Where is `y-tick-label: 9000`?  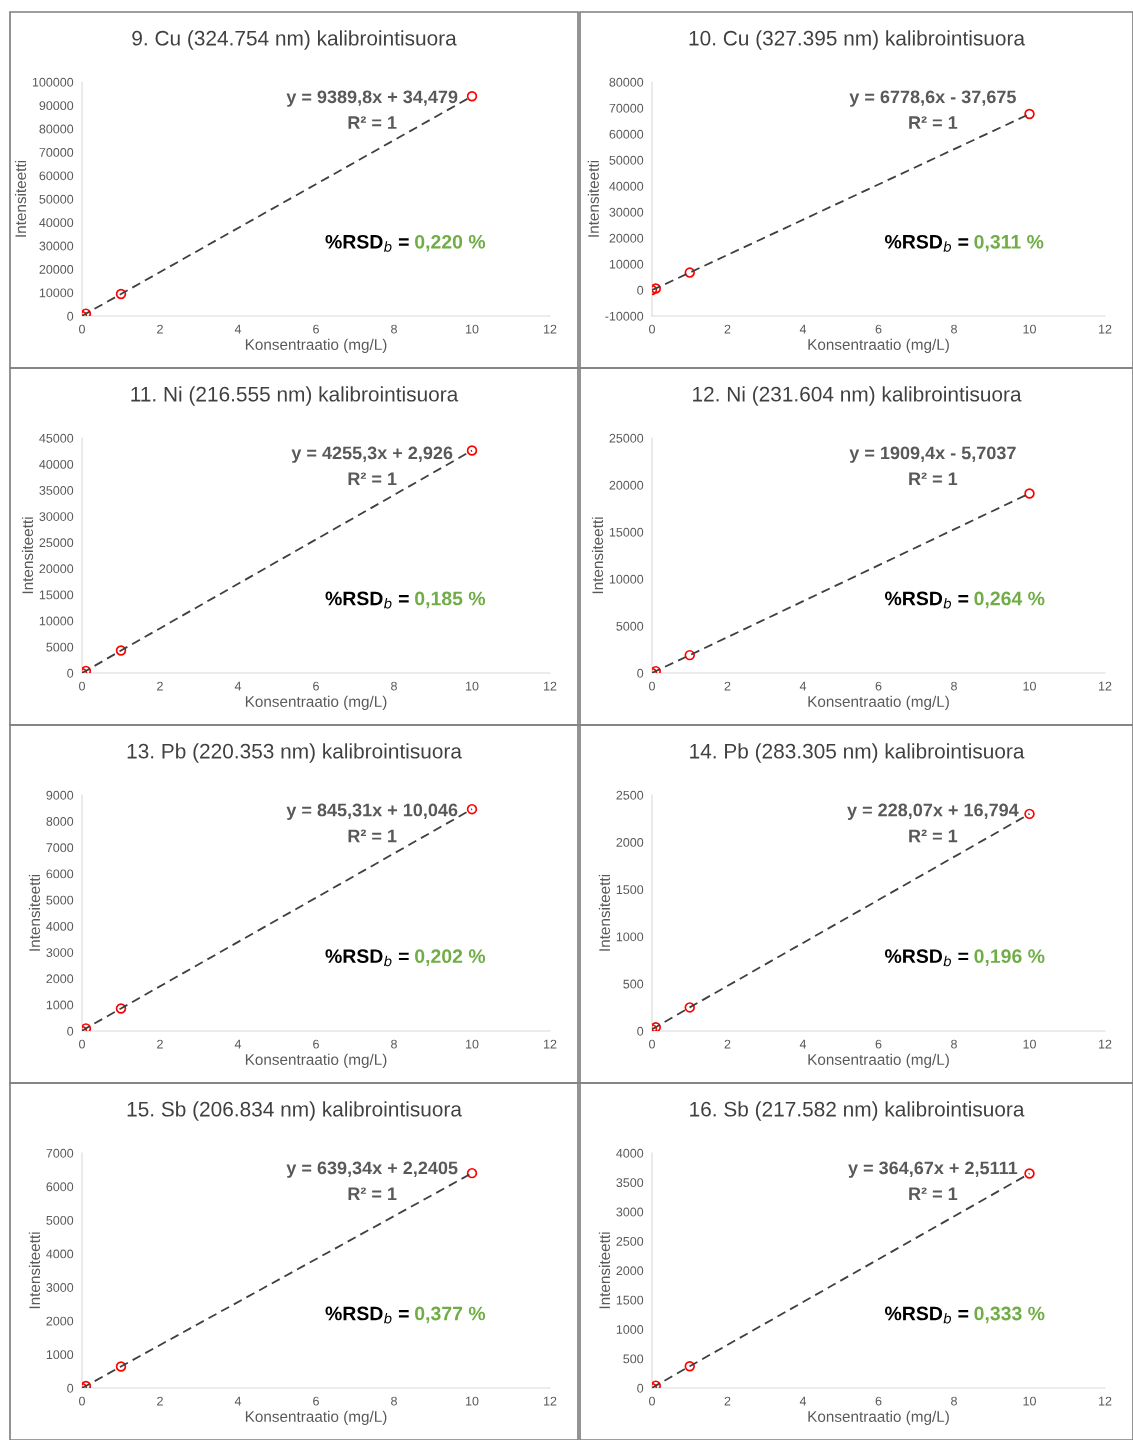
y-tick-label: 9000 is located at coordinates (60, 795).